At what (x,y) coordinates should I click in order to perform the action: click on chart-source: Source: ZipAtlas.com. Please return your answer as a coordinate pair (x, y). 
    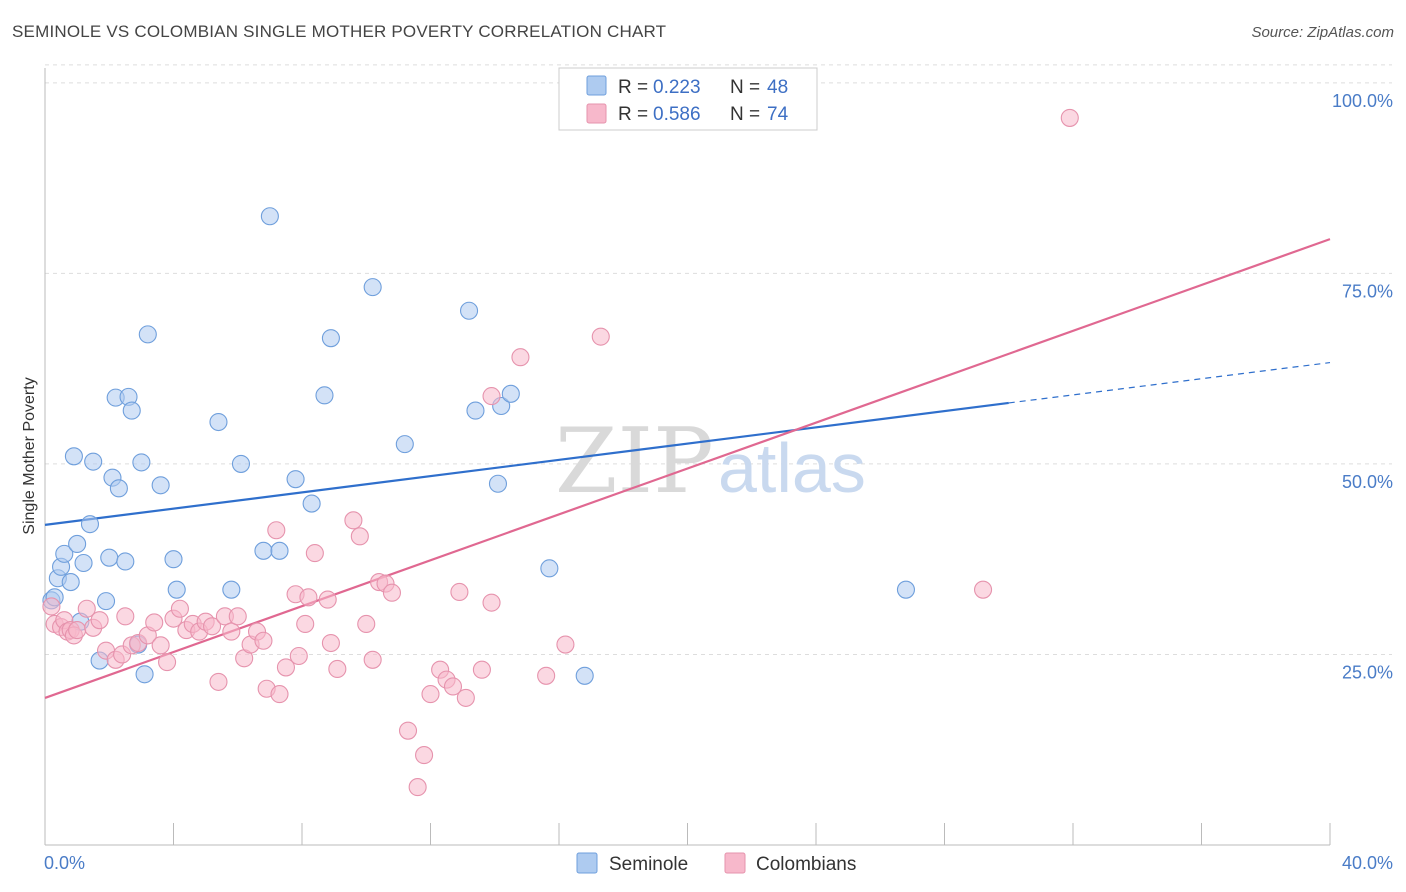
    Looking at the image, I should click on (1322, 32).